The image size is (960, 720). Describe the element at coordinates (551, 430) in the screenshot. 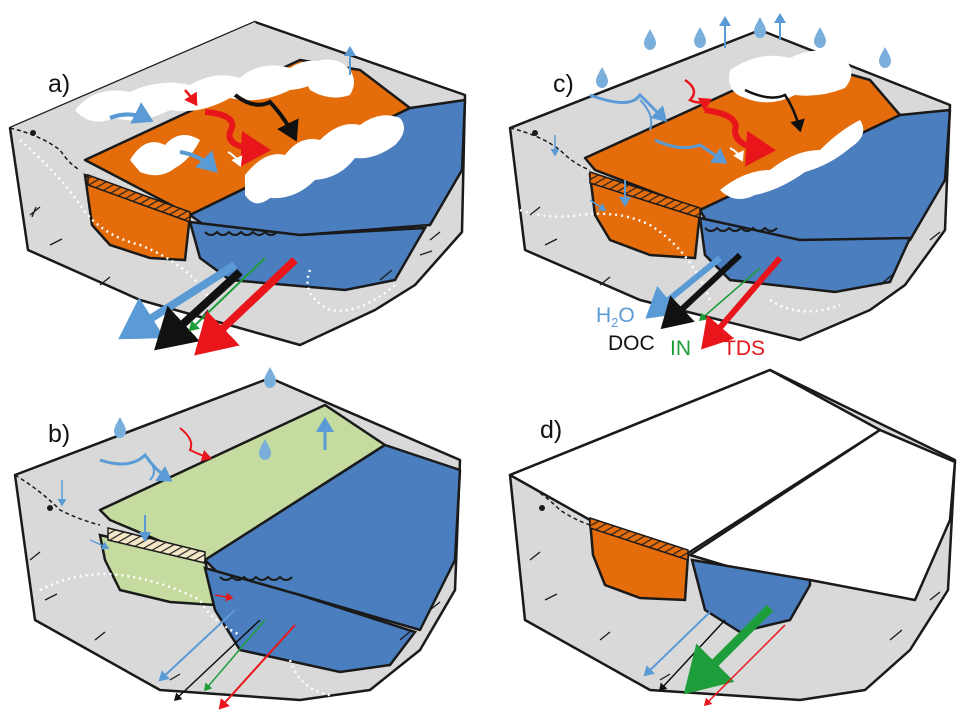

I see `panel-label: d)` at that location.